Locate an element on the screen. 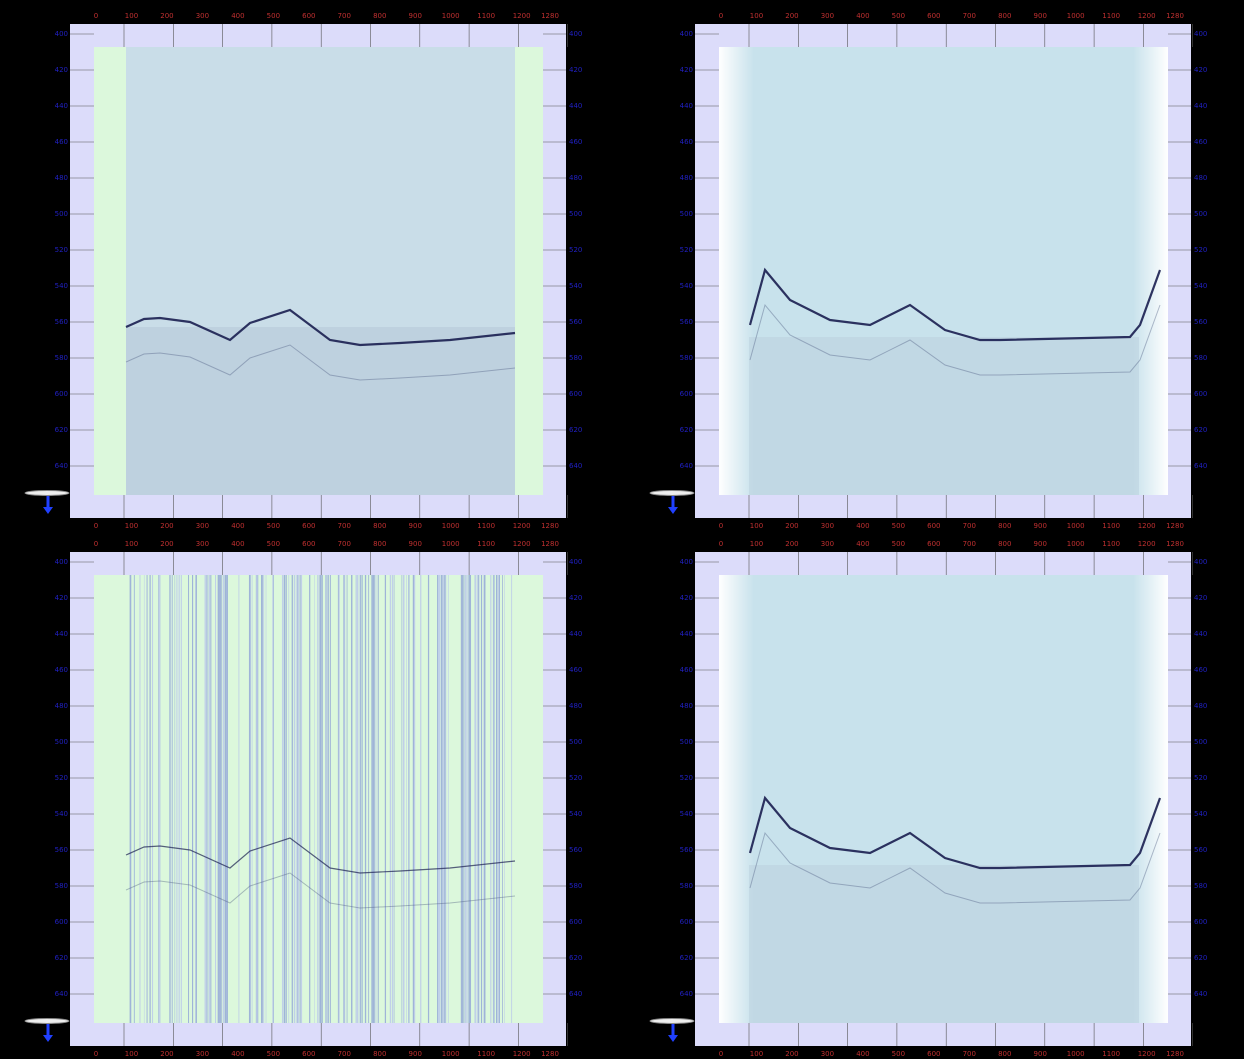 The height and width of the screenshot is (1059, 1244). y-tick-label: 460 is located at coordinates (1200, 142).